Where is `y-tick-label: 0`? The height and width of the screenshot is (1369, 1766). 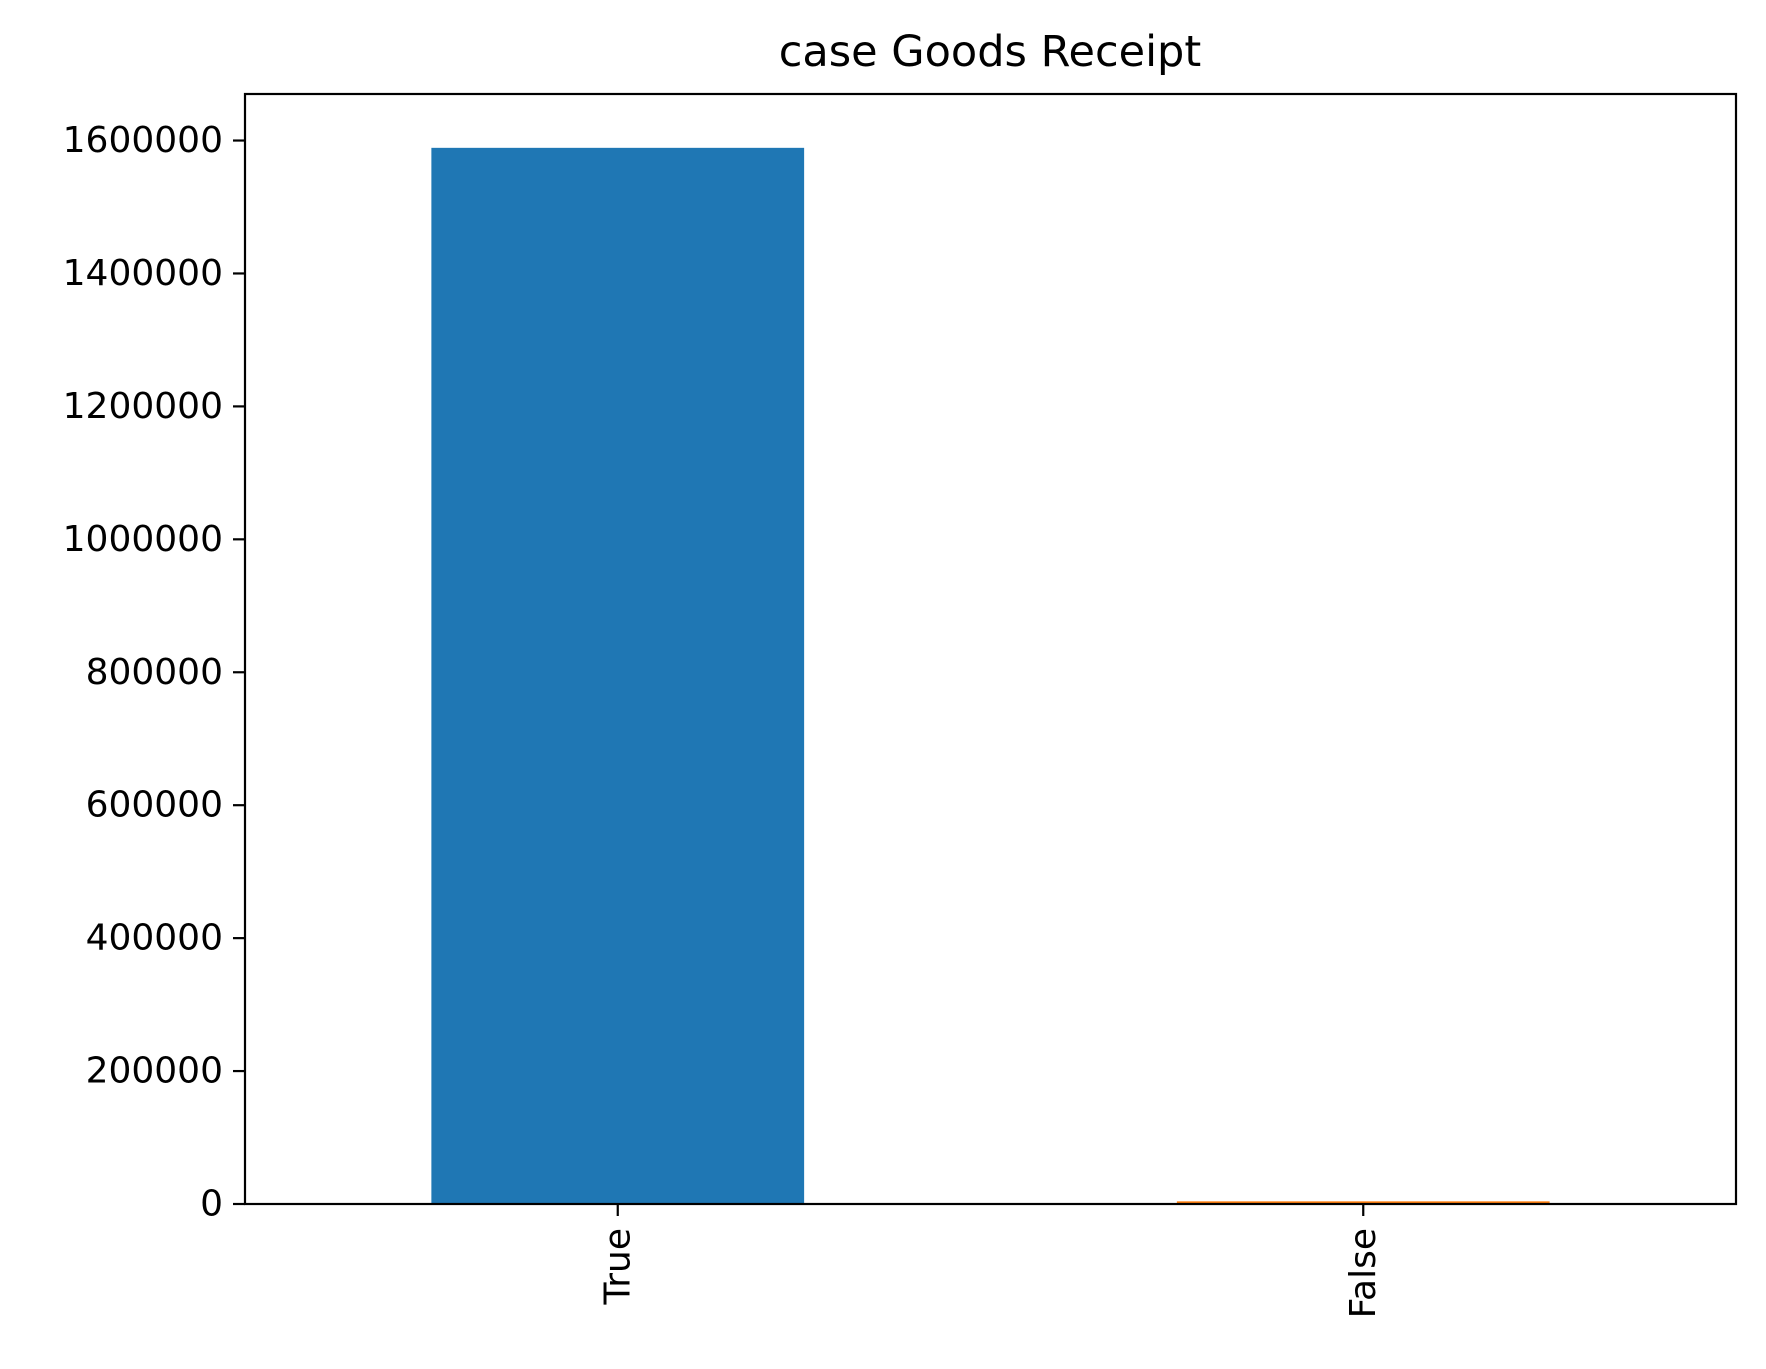
y-tick-label: 0 is located at coordinates (211, 1204).